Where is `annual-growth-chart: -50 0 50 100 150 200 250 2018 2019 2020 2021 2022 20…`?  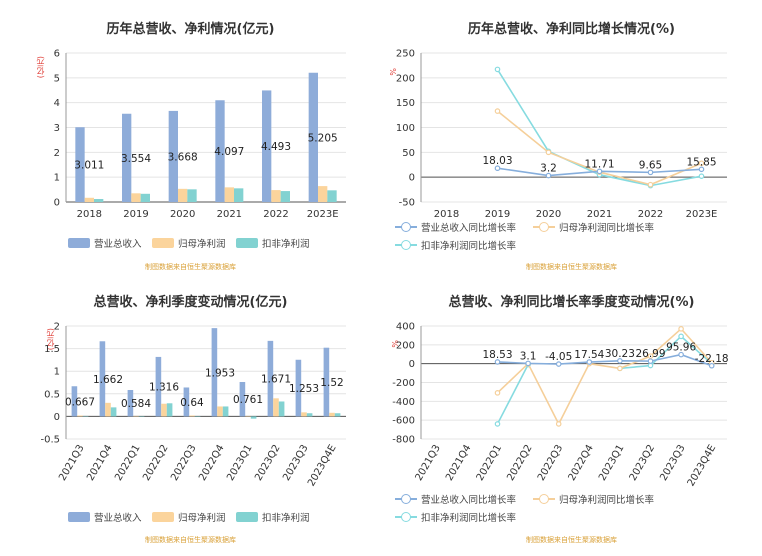
annual-growth-chart: -50 0 50 100 150 200 250 2018 2019 2020 2021 2022 20… is located at coordinates (561, 134).